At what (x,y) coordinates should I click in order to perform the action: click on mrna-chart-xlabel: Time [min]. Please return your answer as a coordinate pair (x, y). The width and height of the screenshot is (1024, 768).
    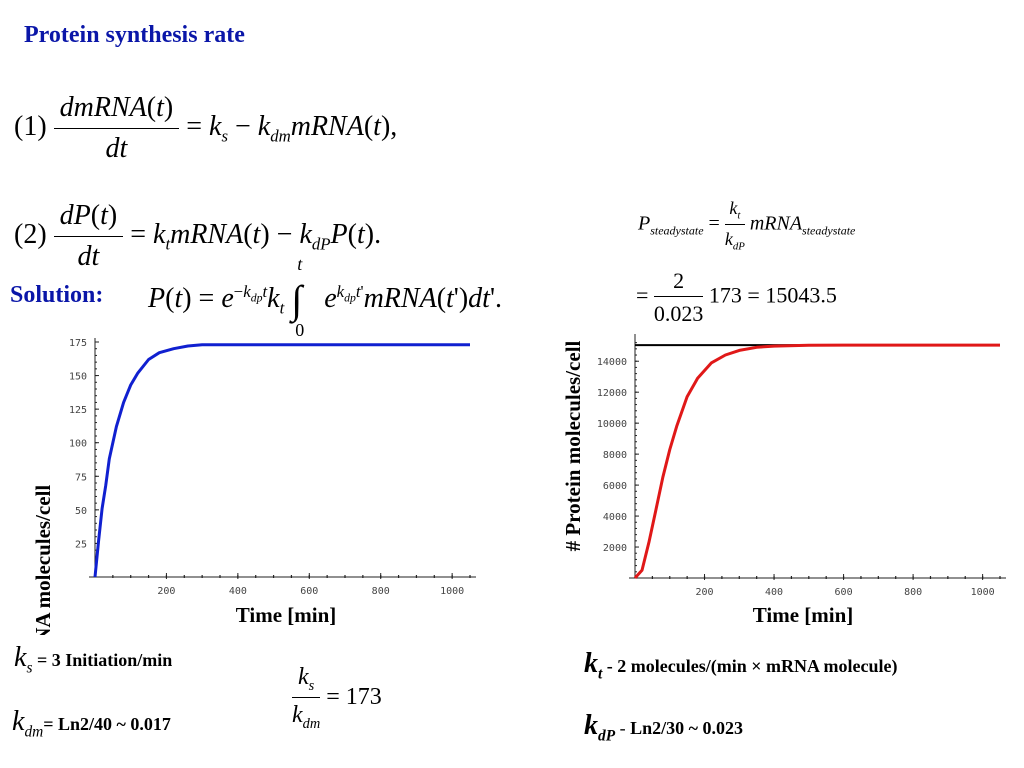
    Looking at the image, I should click on (286, 615).